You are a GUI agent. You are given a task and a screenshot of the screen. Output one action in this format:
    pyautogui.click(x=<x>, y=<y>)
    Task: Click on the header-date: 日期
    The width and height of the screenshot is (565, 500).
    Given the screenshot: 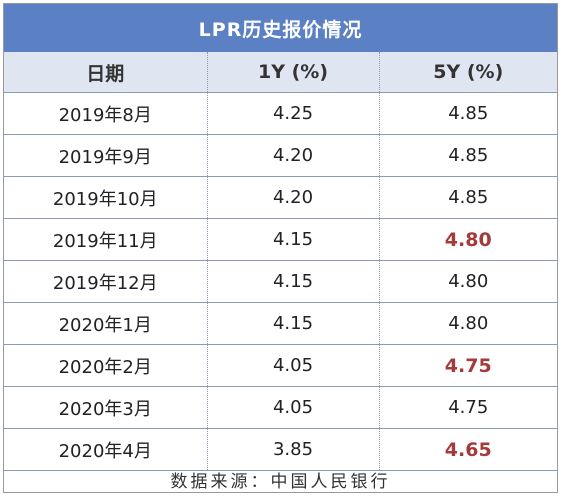 What is the action you would take?
    pyautogui.click(x=105, y=72)
    